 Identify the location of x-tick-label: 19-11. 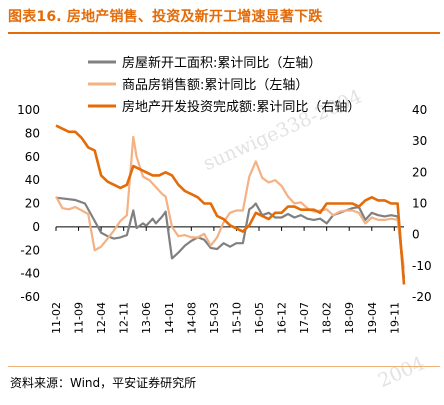
(394, 318).